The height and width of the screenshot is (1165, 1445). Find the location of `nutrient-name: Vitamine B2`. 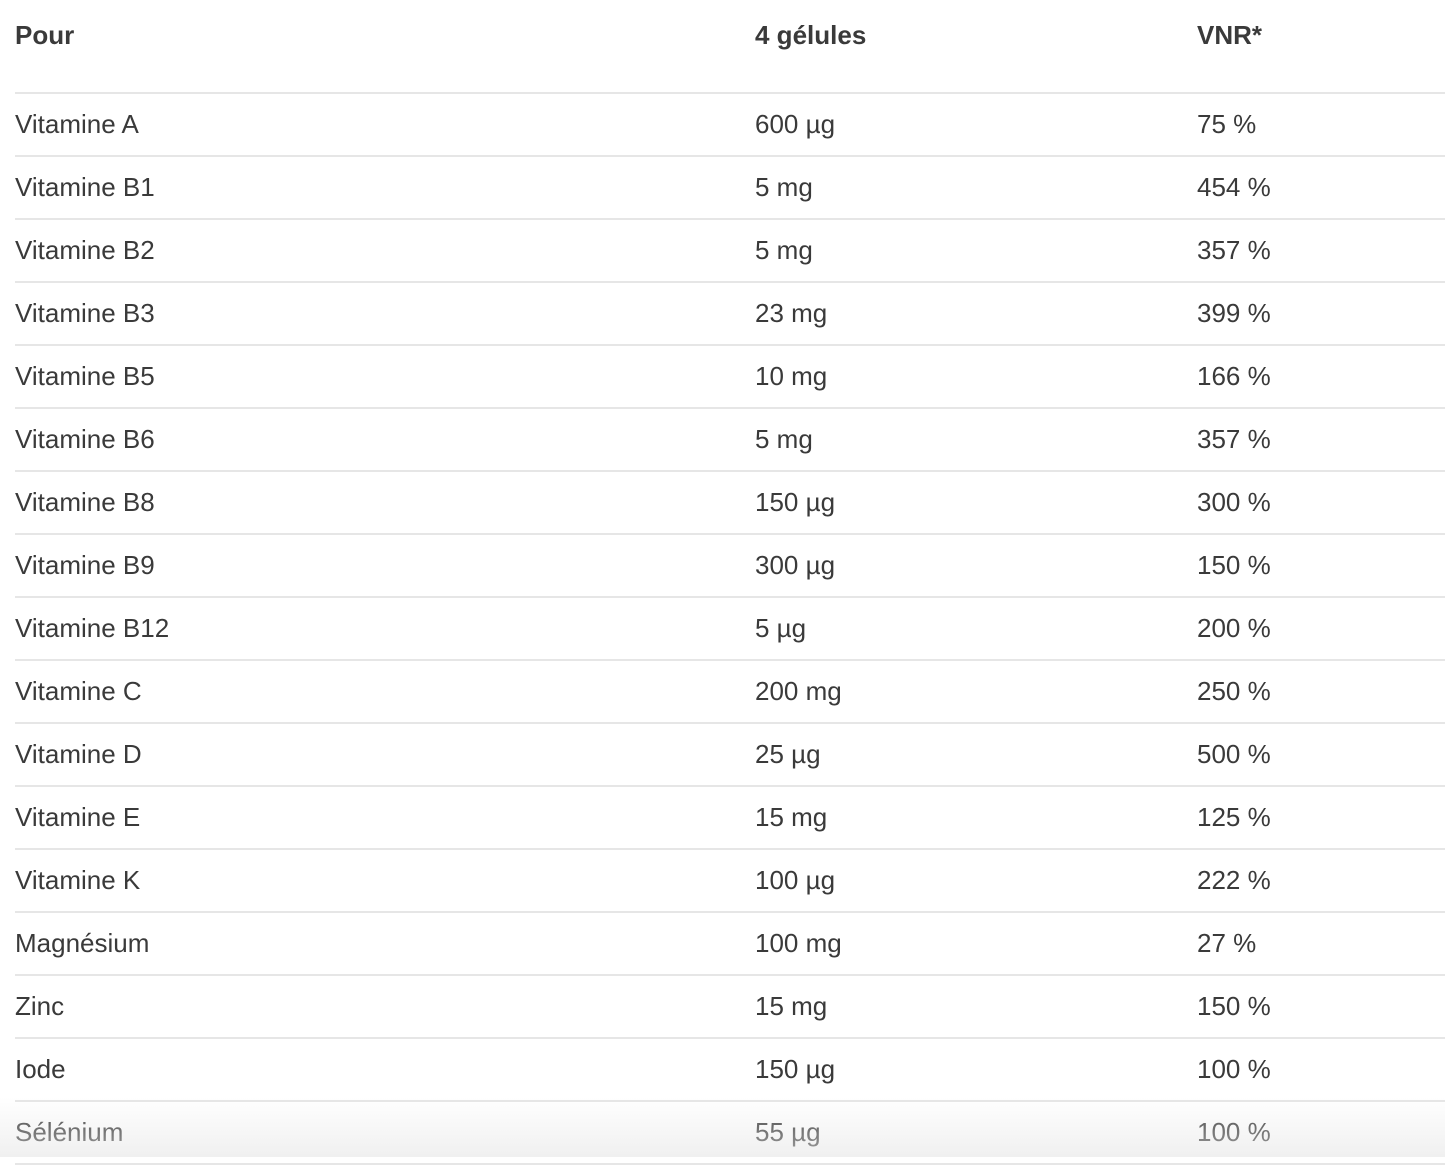

nutrient-name: Vitamine B2 is located at coordinates (385, 251).